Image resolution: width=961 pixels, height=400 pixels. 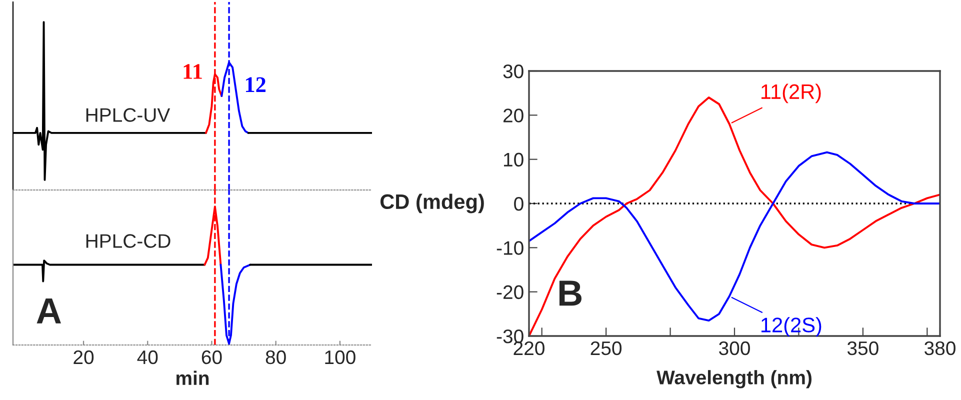 I want to click on x-tick-label: 80, so click(x=276, y=357).